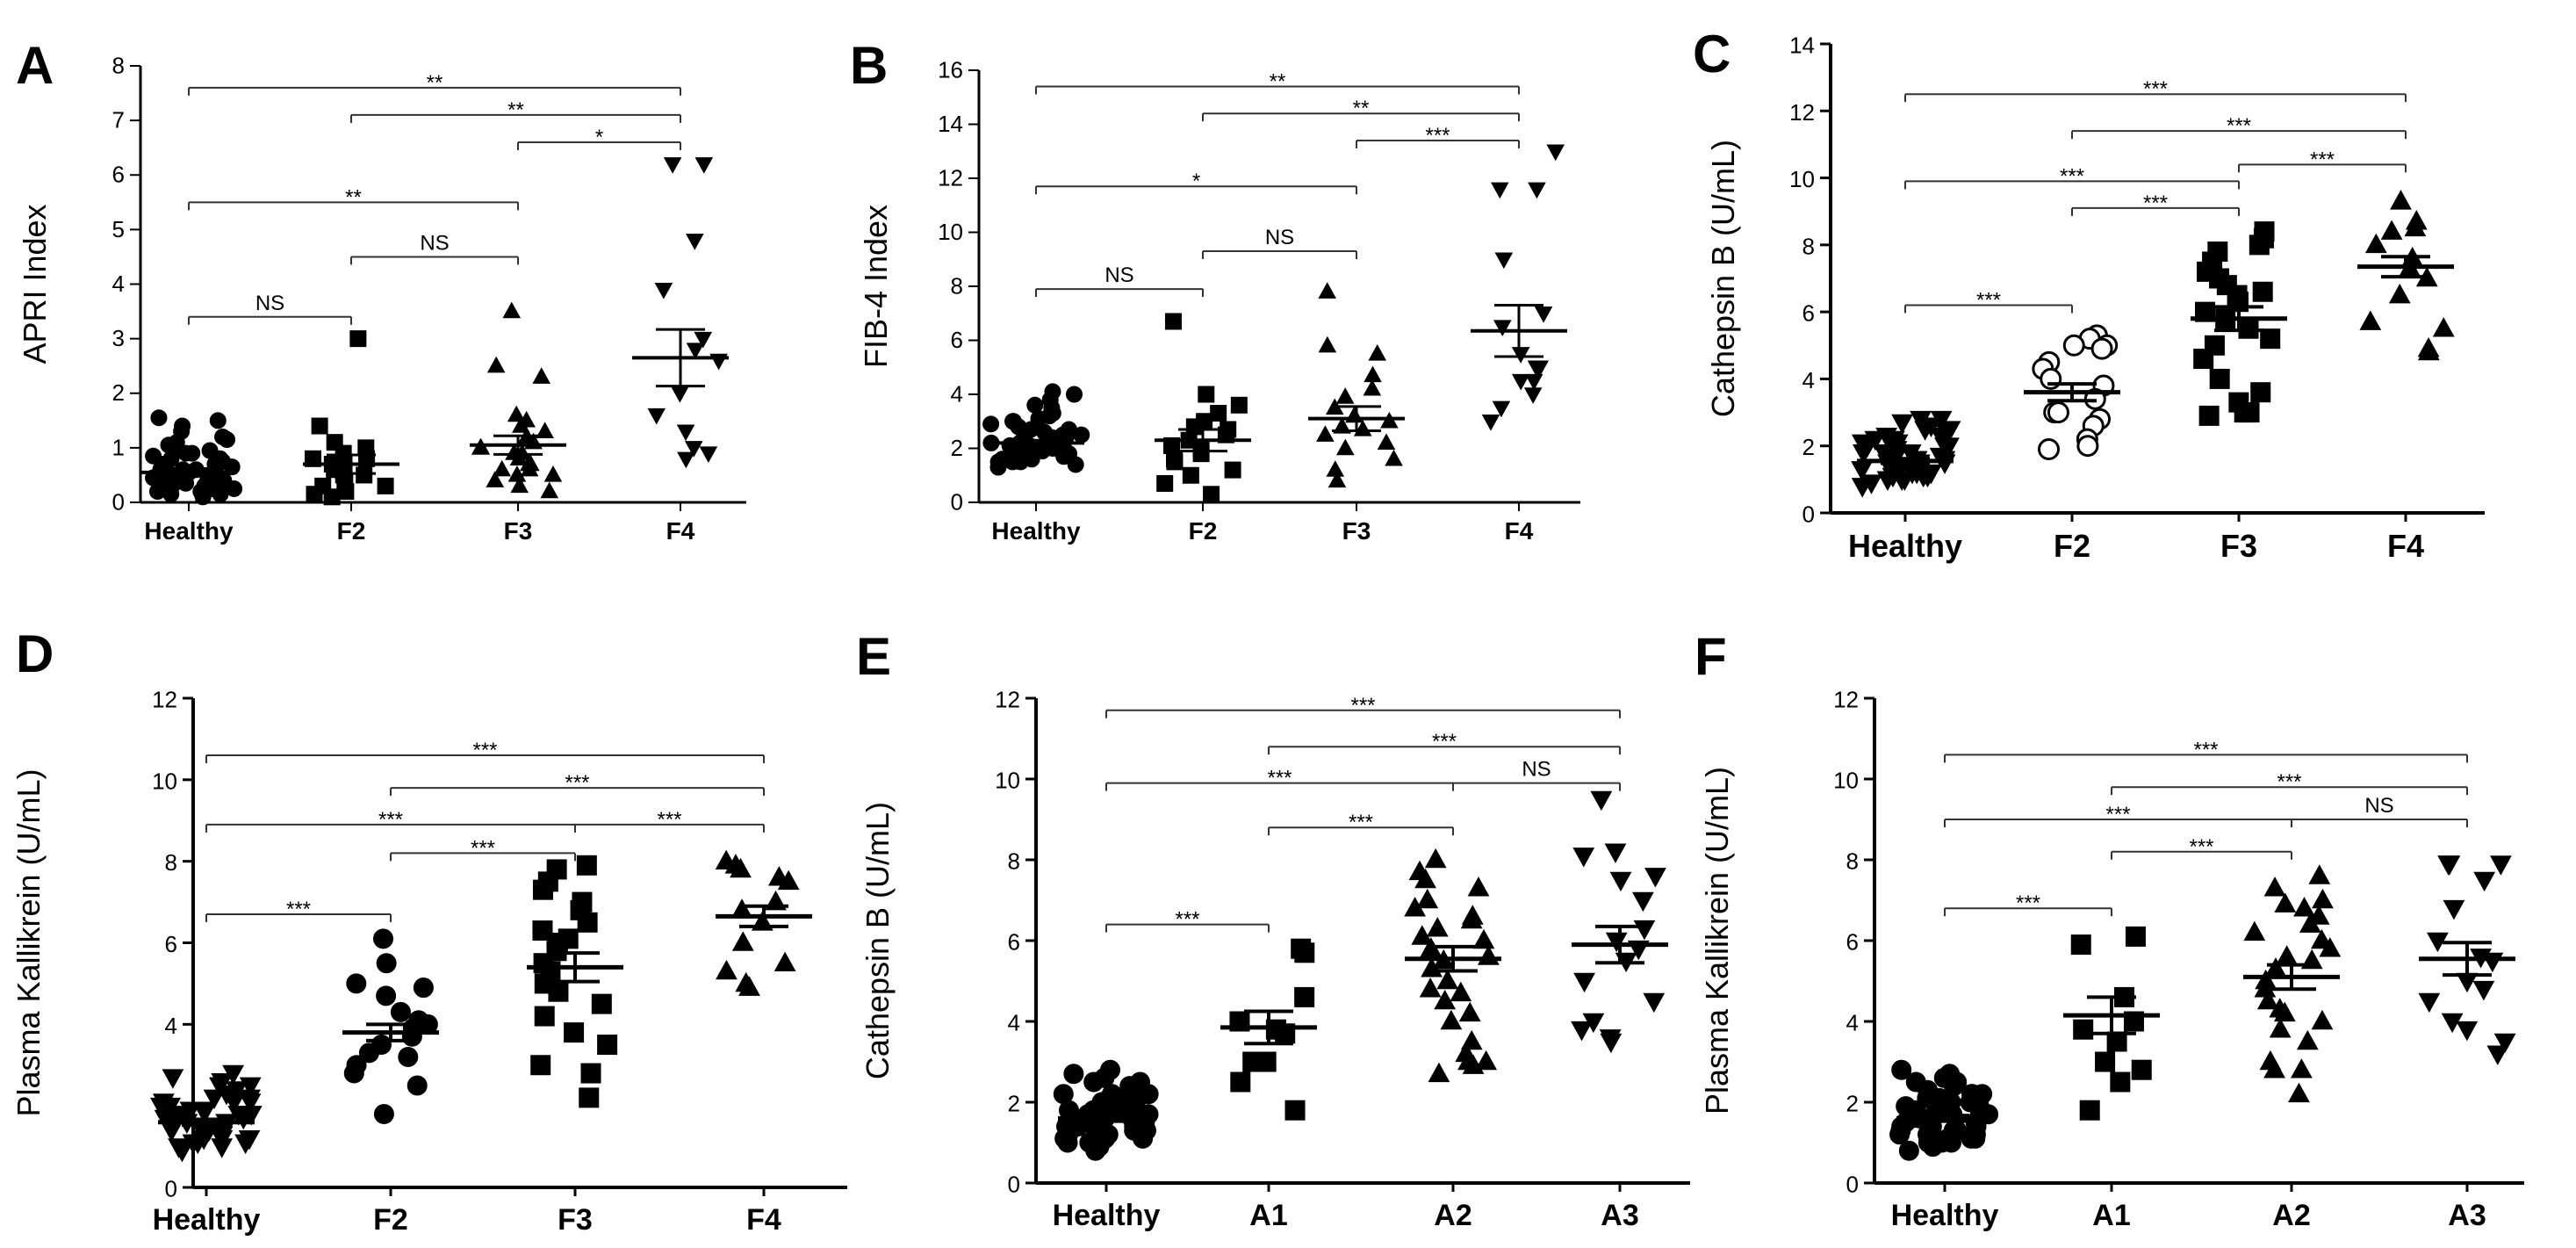  What do you see at coordinates (29, 942) in the screenshot?
I see `y-axis-title: Plasma Kallikrein (U/mL)` at bounding box center [29, 942].